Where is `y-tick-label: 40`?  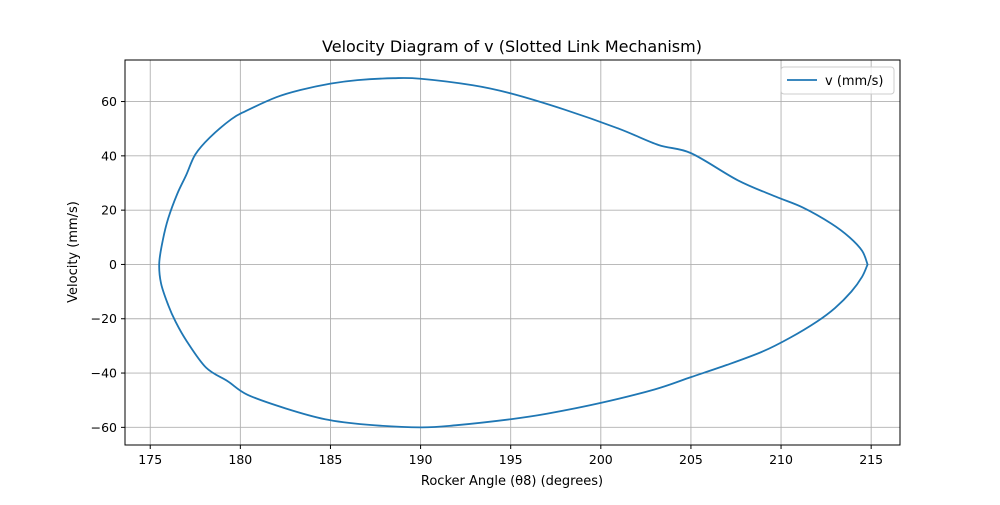 y-tick-label: 40 is located at coordinates (109, 155).